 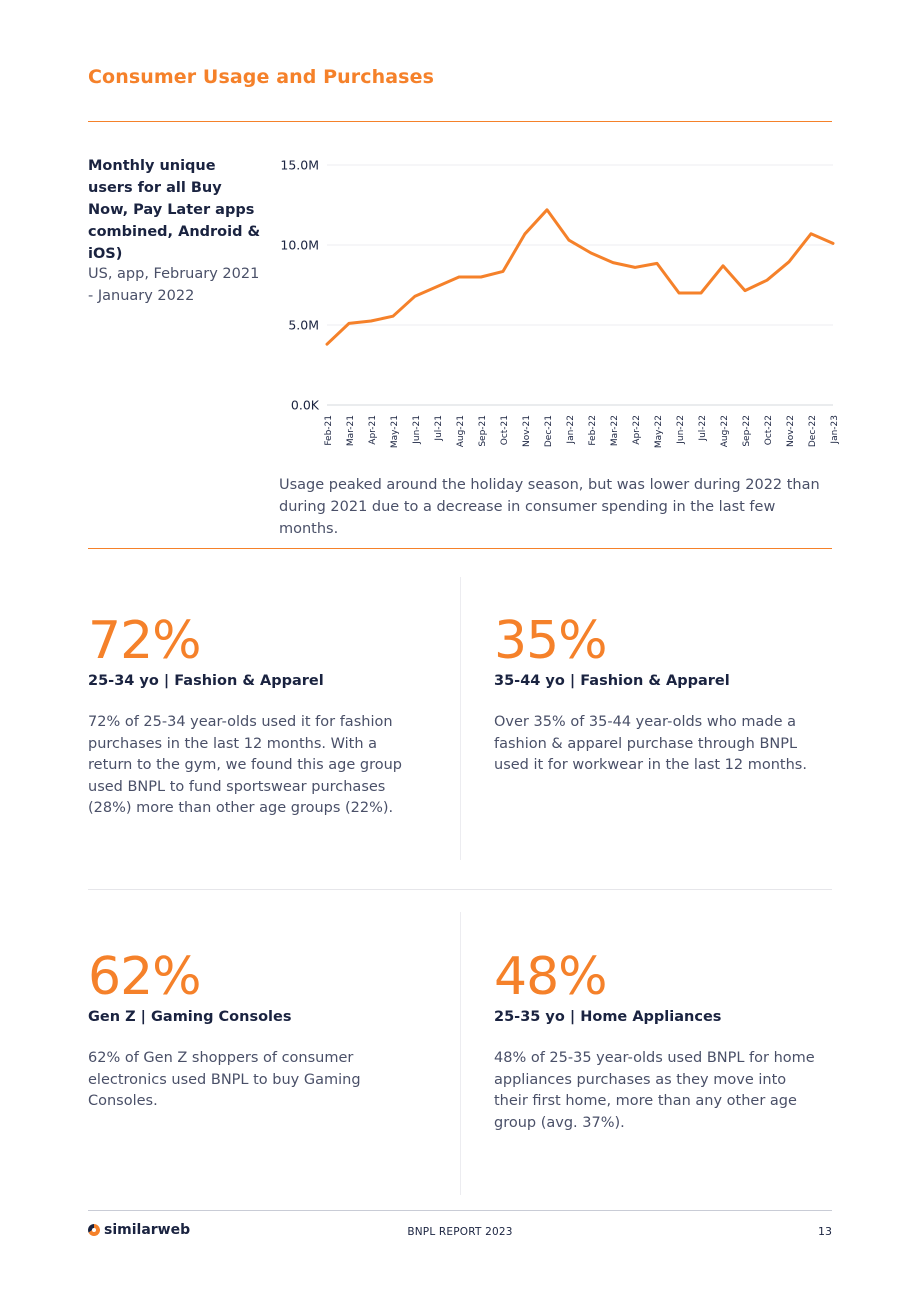 What do you see at coordinates (303, 325) in the screenshot?
I see `y-tick-label: 5.0M` at bounding box center [303, 325].